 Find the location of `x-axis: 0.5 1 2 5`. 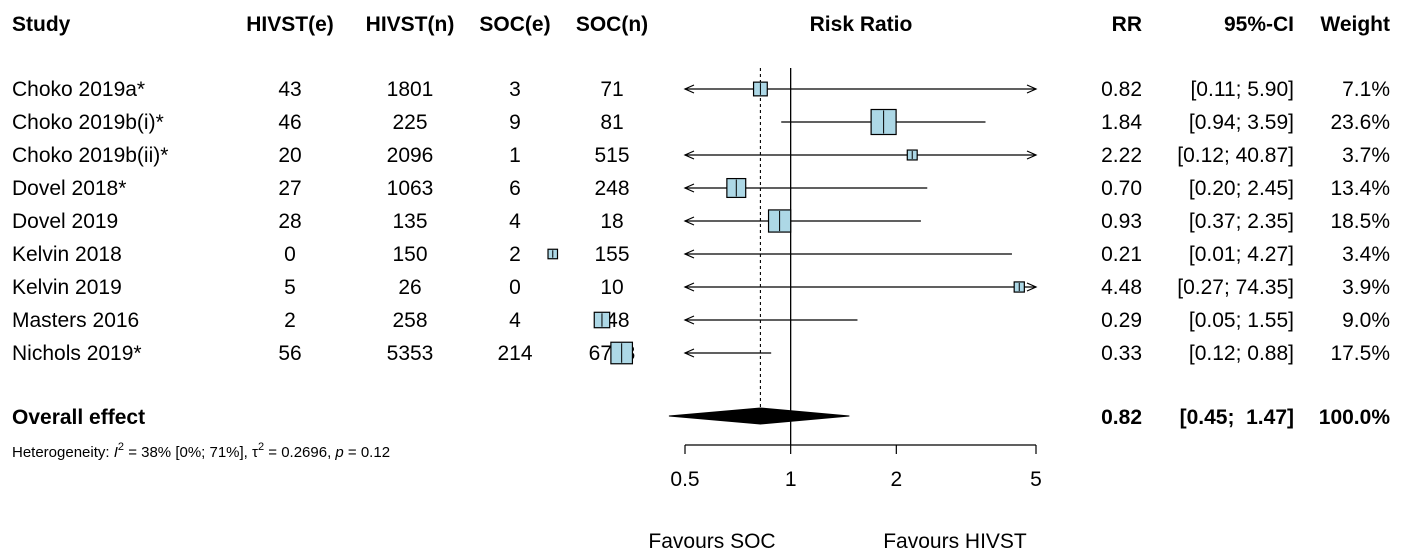

x-axis: 0.5 1 2 5 is located at coordinates (856, 467).